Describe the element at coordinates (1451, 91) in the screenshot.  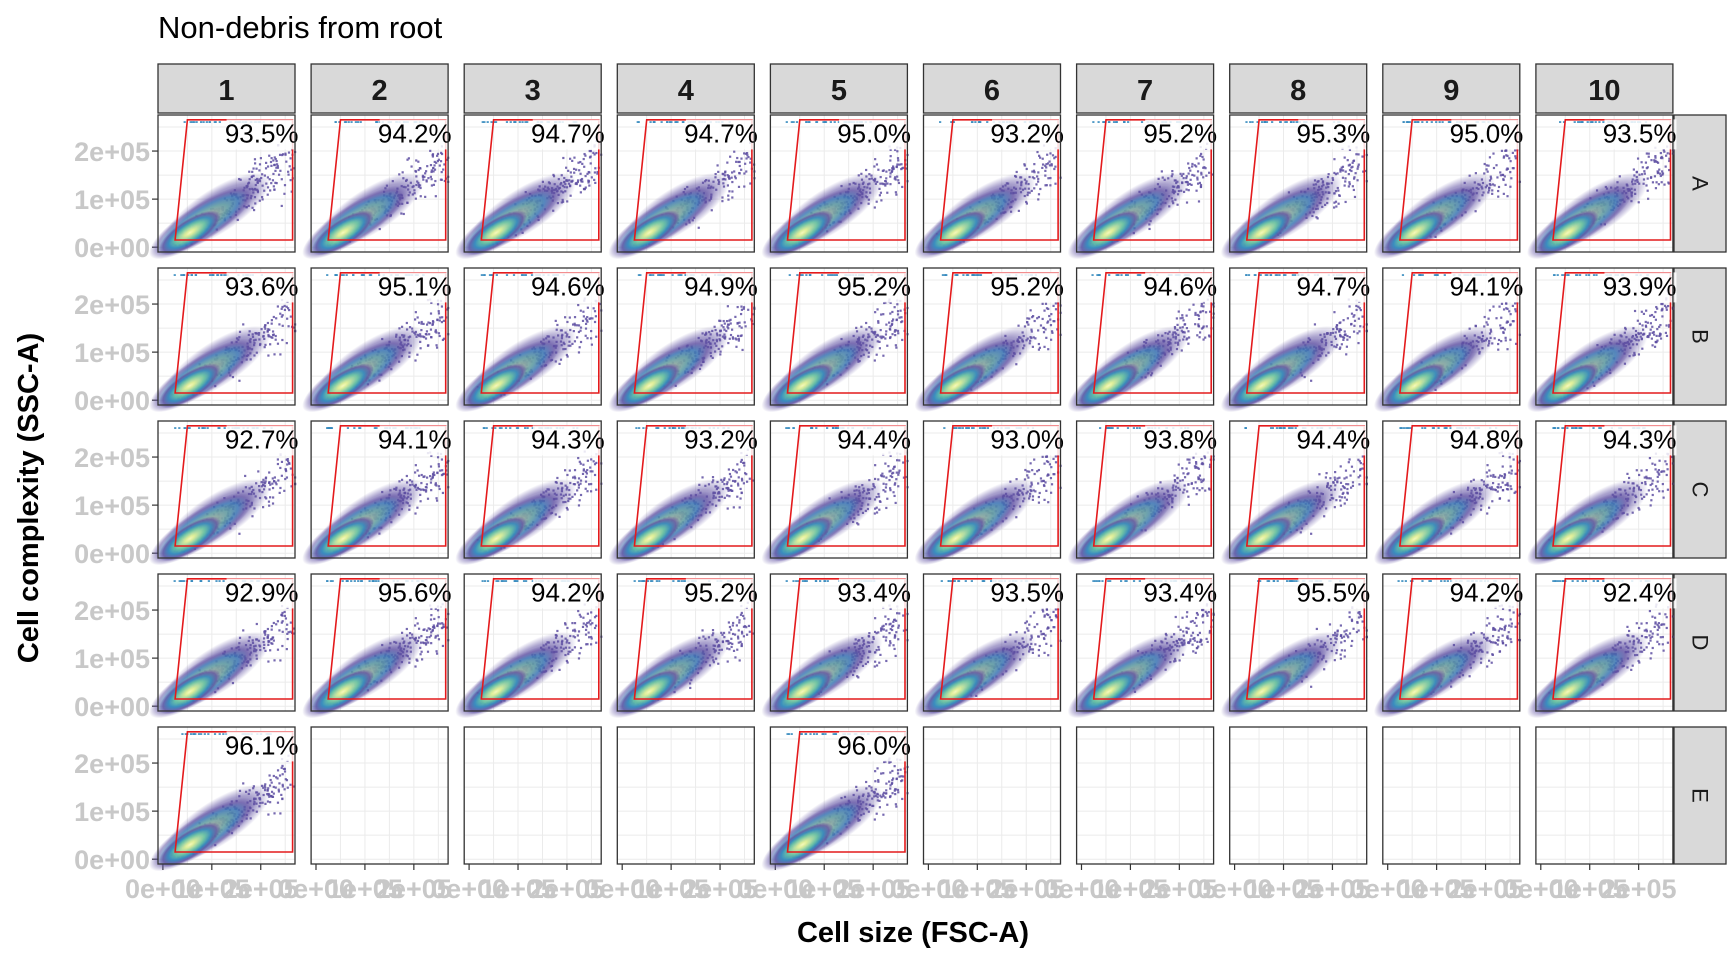
I see `column-label-9: 9` at that location.